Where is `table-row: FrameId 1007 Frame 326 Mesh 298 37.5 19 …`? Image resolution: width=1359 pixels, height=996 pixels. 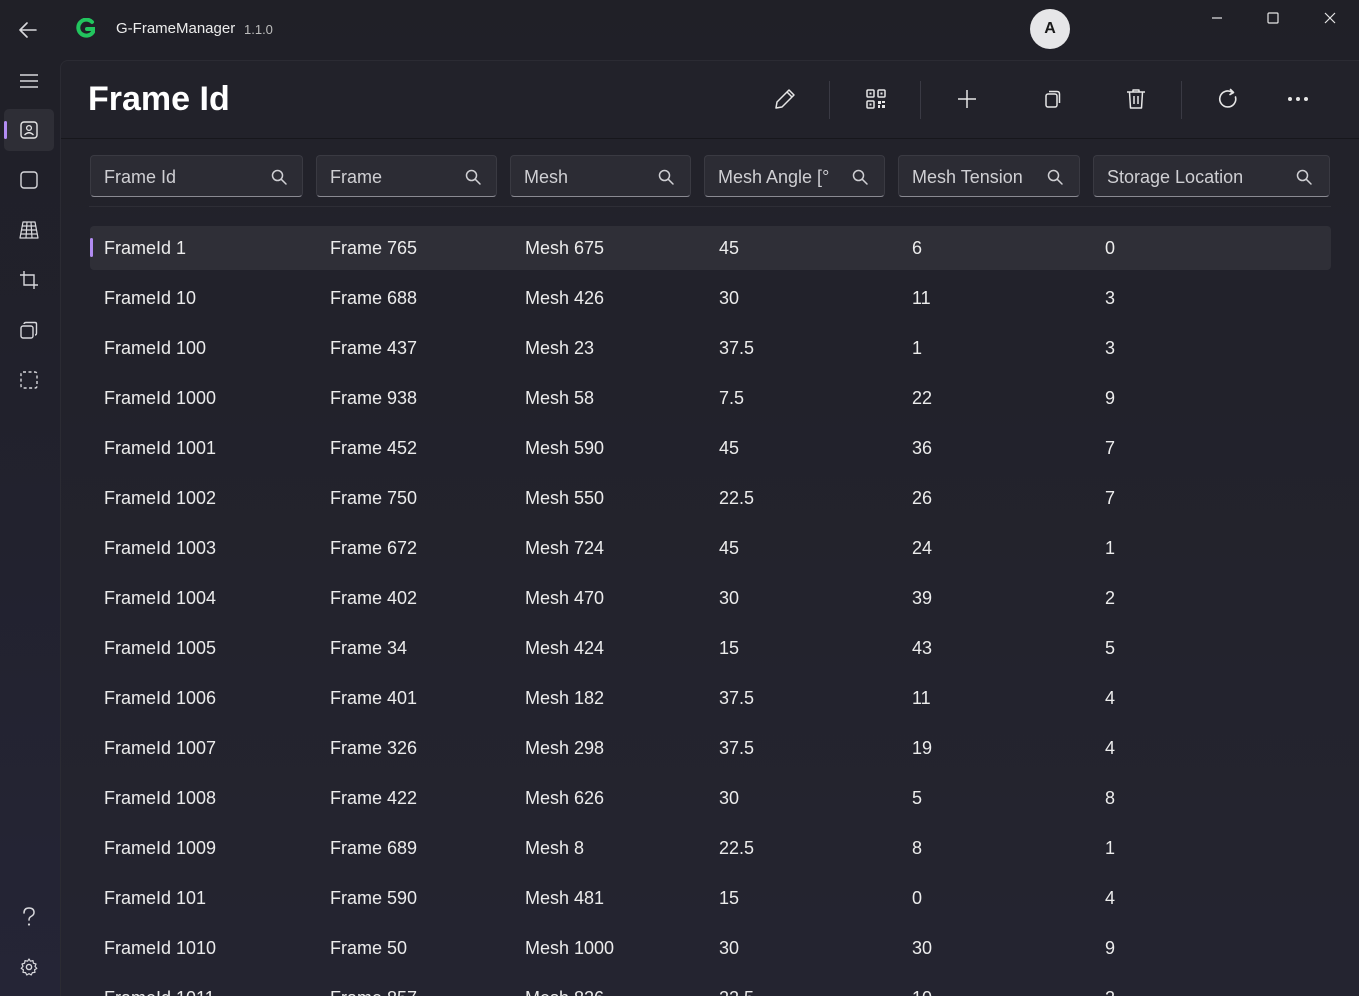
table-row: FrameId 1007 Frame 326 Mesh 298 37.5 19 … is located at coordinates (710, 748).